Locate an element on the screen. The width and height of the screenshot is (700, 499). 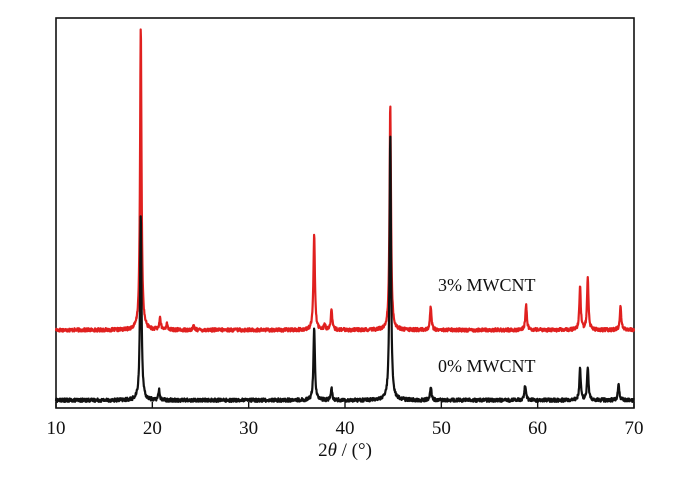
series-label-3pct-mwcnt: 3% MWCNT is located at coordinates (487, 285).